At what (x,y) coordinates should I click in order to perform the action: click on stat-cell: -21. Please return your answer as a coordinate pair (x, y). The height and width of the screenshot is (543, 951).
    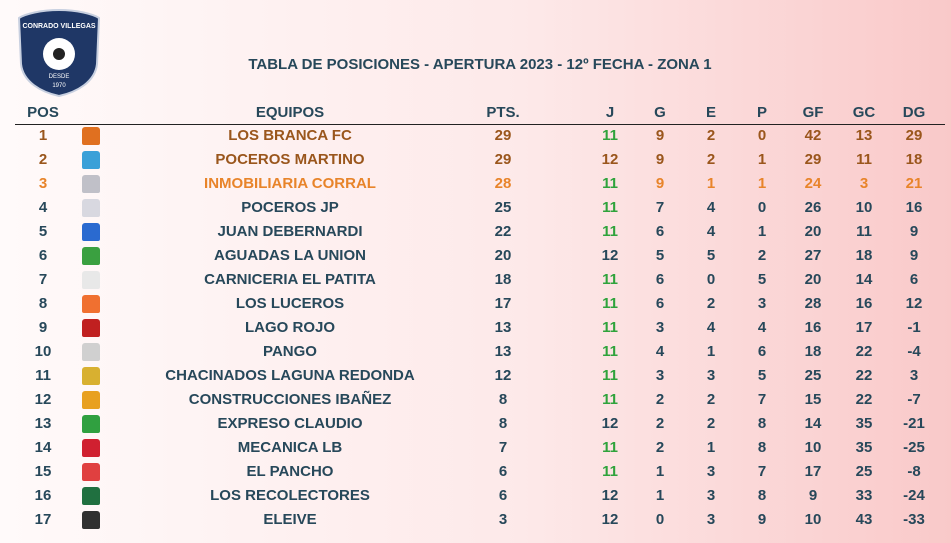
    Looking at the image, I should click on (914, 423).